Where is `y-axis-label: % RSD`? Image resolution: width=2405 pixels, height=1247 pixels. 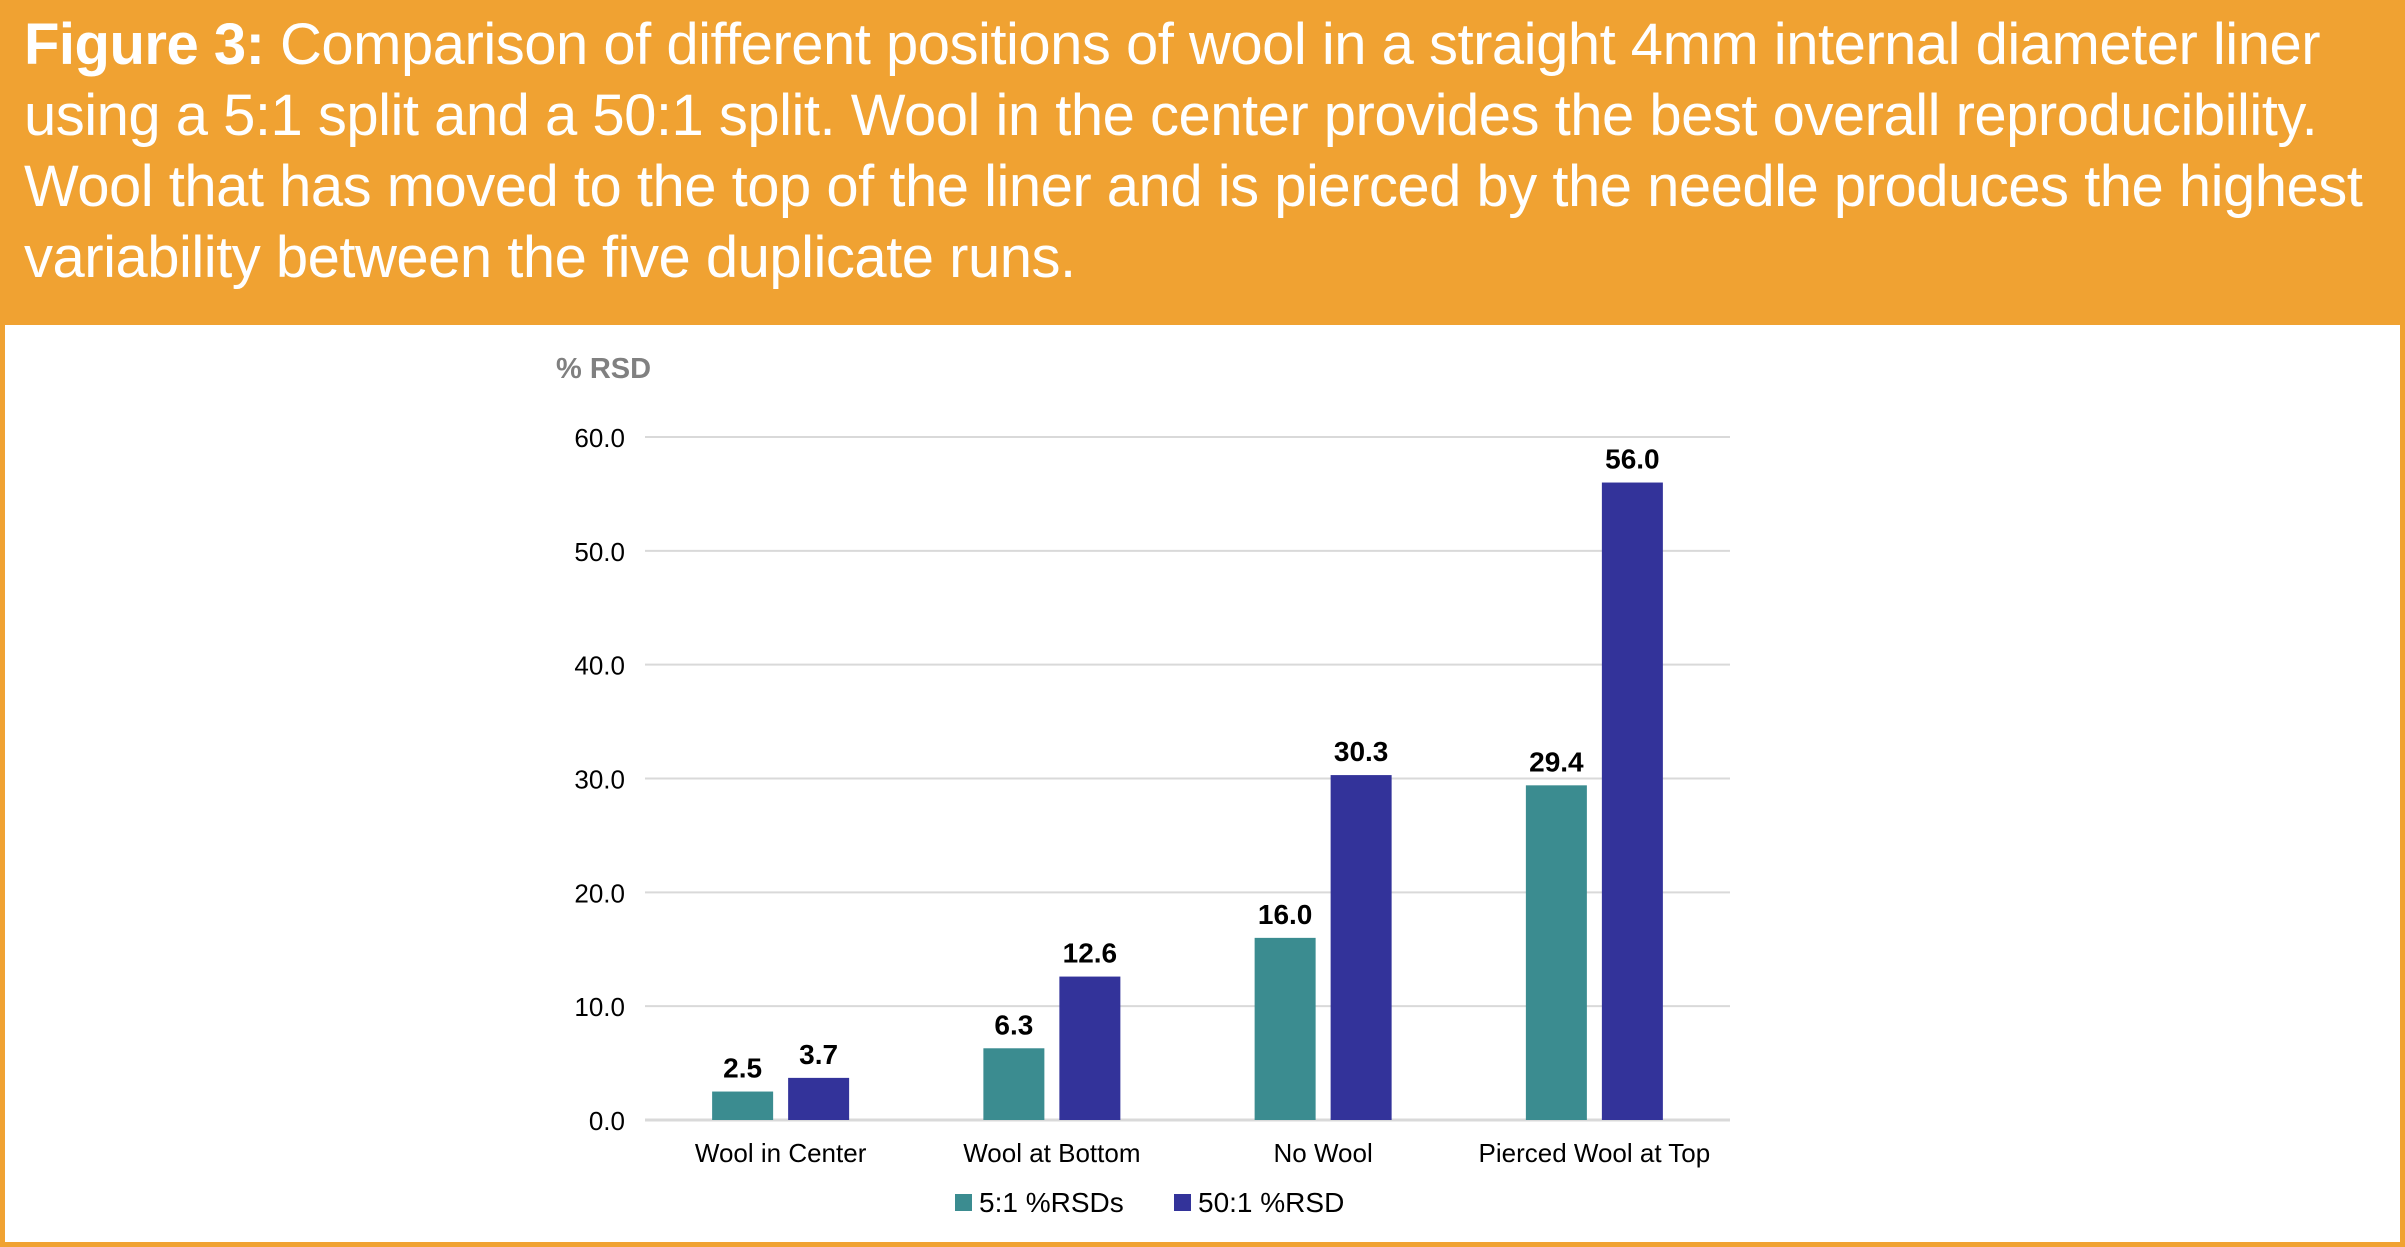 y-axis-label: % RSD is located at coordinates (603, 369).